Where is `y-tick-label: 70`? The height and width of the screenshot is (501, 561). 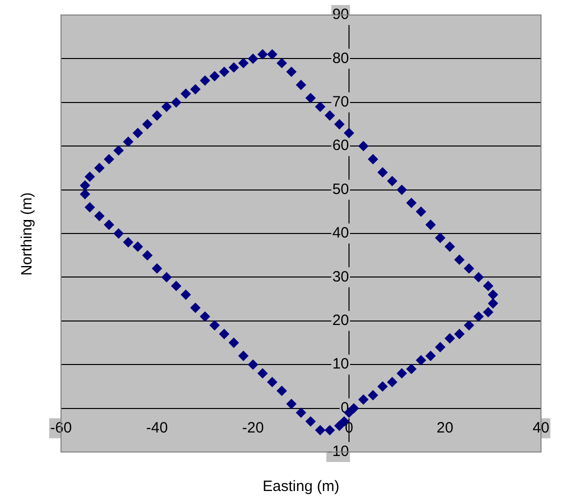
y-tick-label: 70 is located at coordinates (340, 102).